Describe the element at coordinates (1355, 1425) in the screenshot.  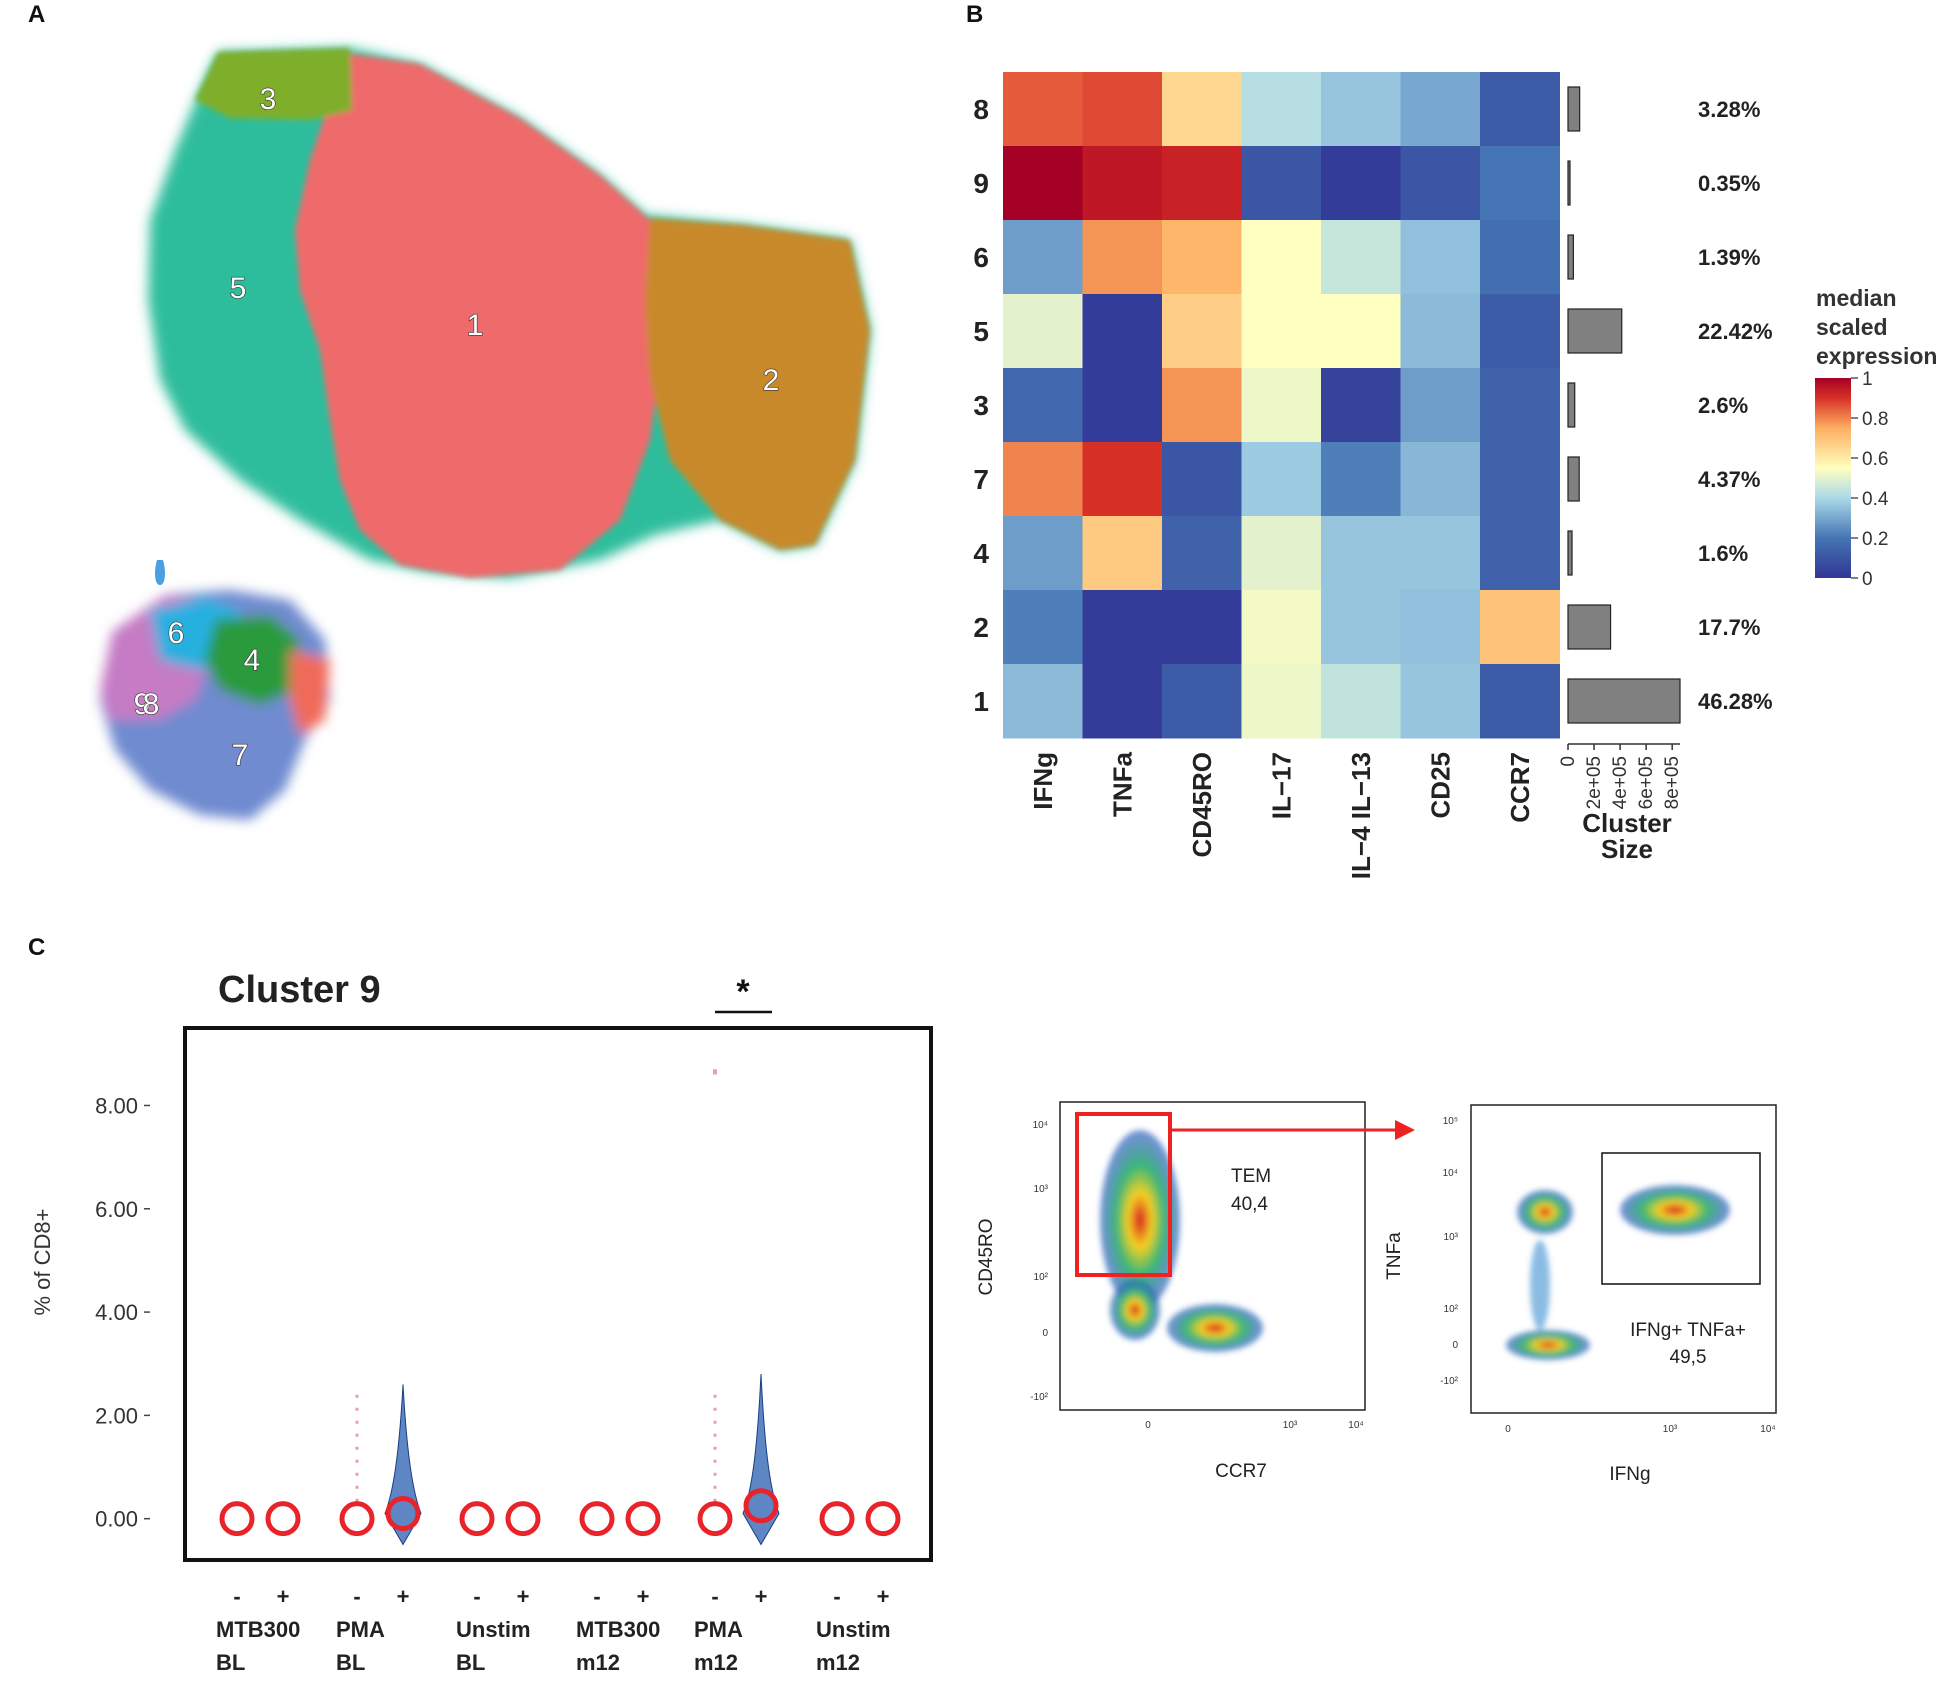
I see `flow1-xtick: 10⁴` at that location.